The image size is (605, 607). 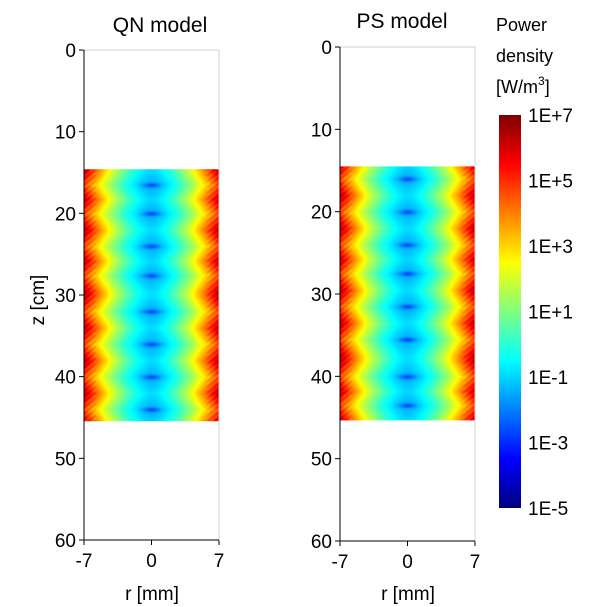 What do you see at coordinates (510, 311) in the screenshot?
I see `colorbar-gradient` at bounding box center [510, 311].